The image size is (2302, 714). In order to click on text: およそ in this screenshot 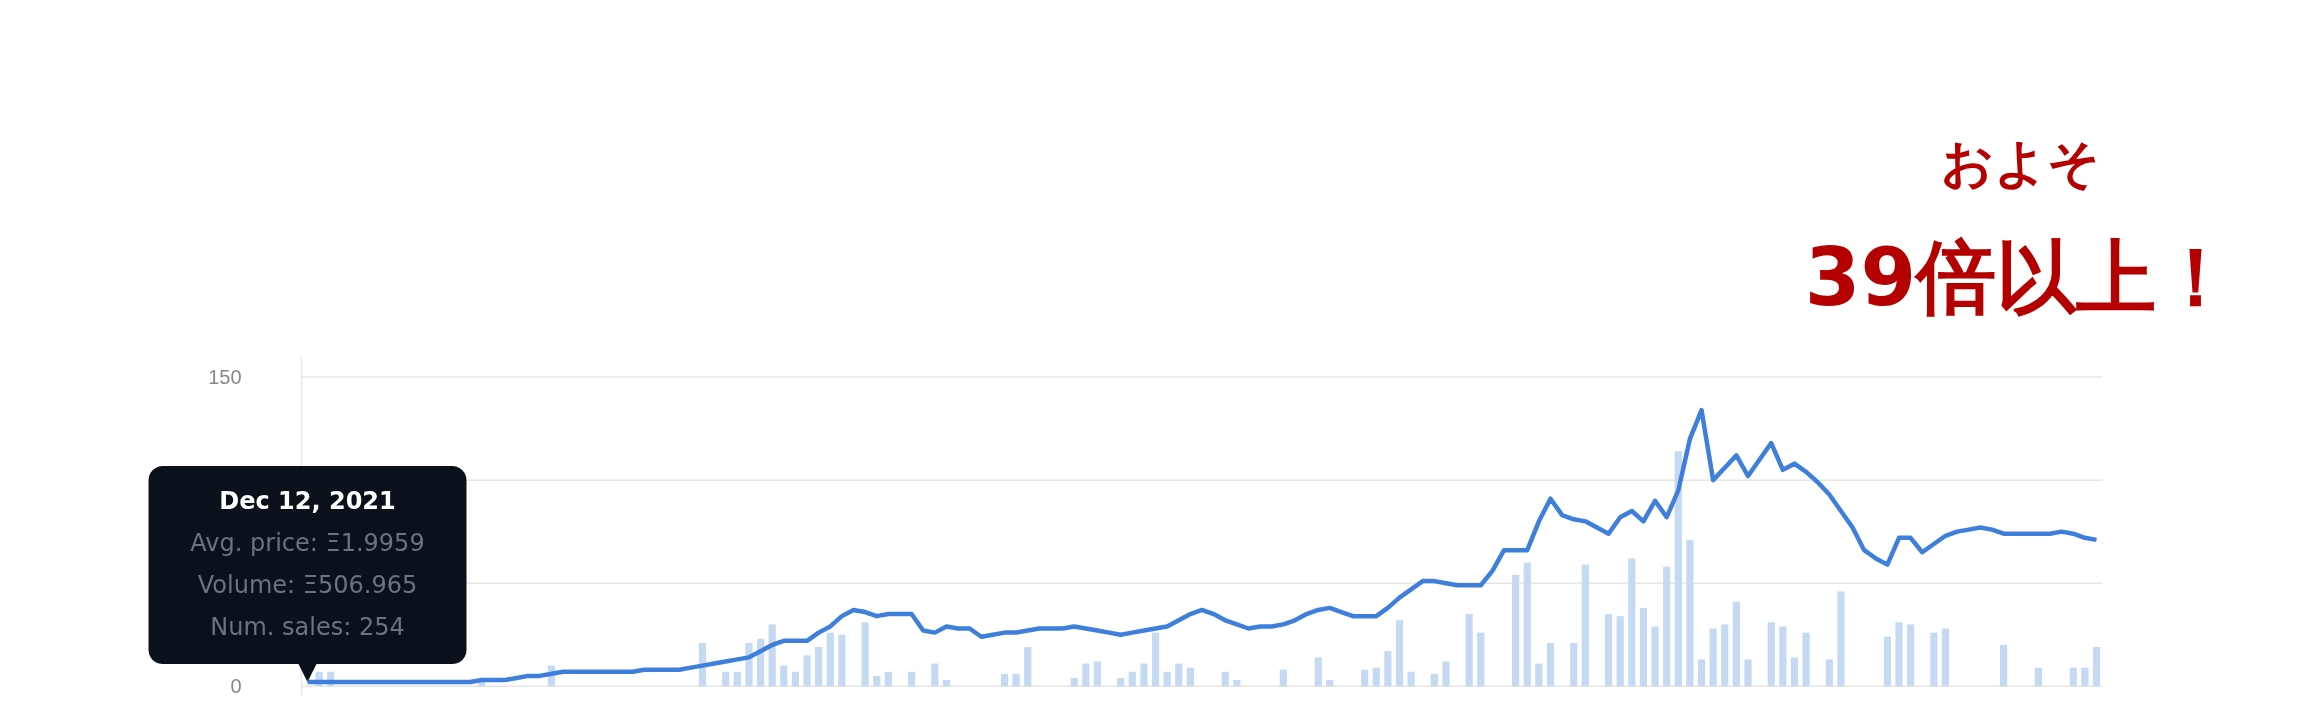, I will do `click(2020, 162)`.